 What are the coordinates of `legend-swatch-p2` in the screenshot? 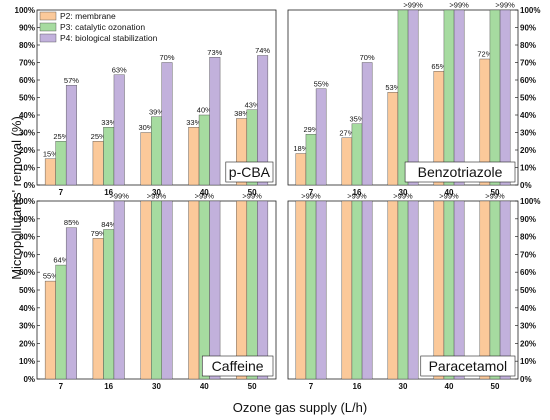 It's located at (48, 16).